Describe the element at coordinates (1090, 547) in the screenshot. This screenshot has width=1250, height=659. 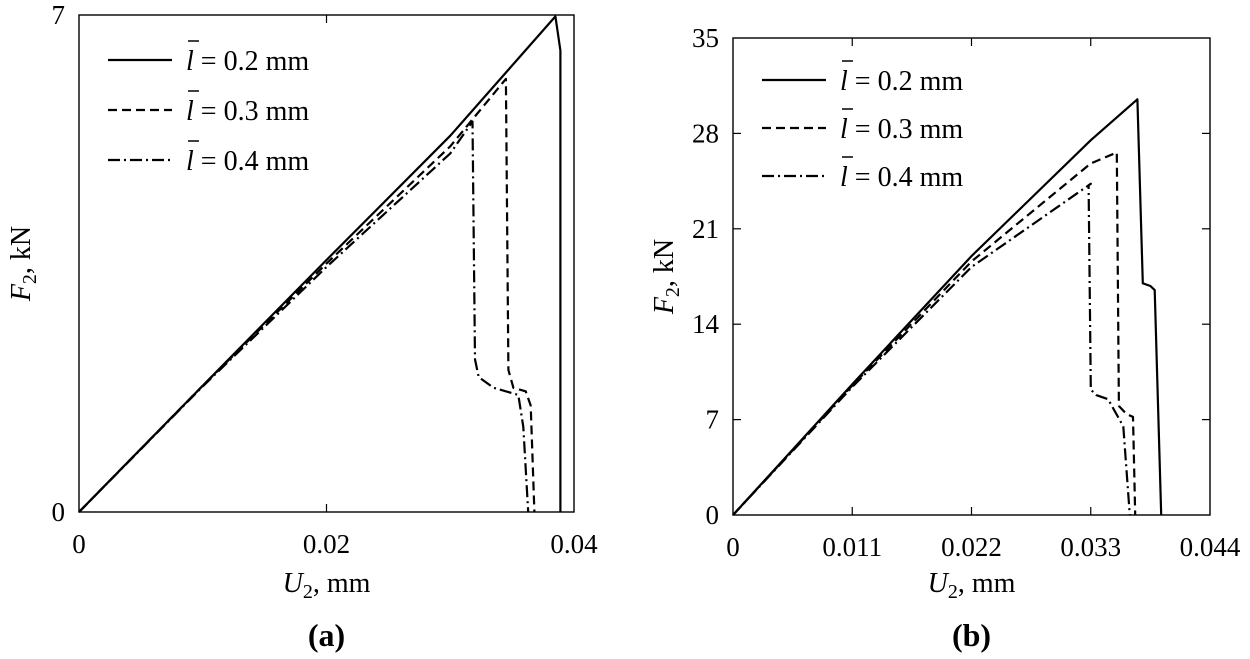
I see `x-tick-label: 0.033` at that location.